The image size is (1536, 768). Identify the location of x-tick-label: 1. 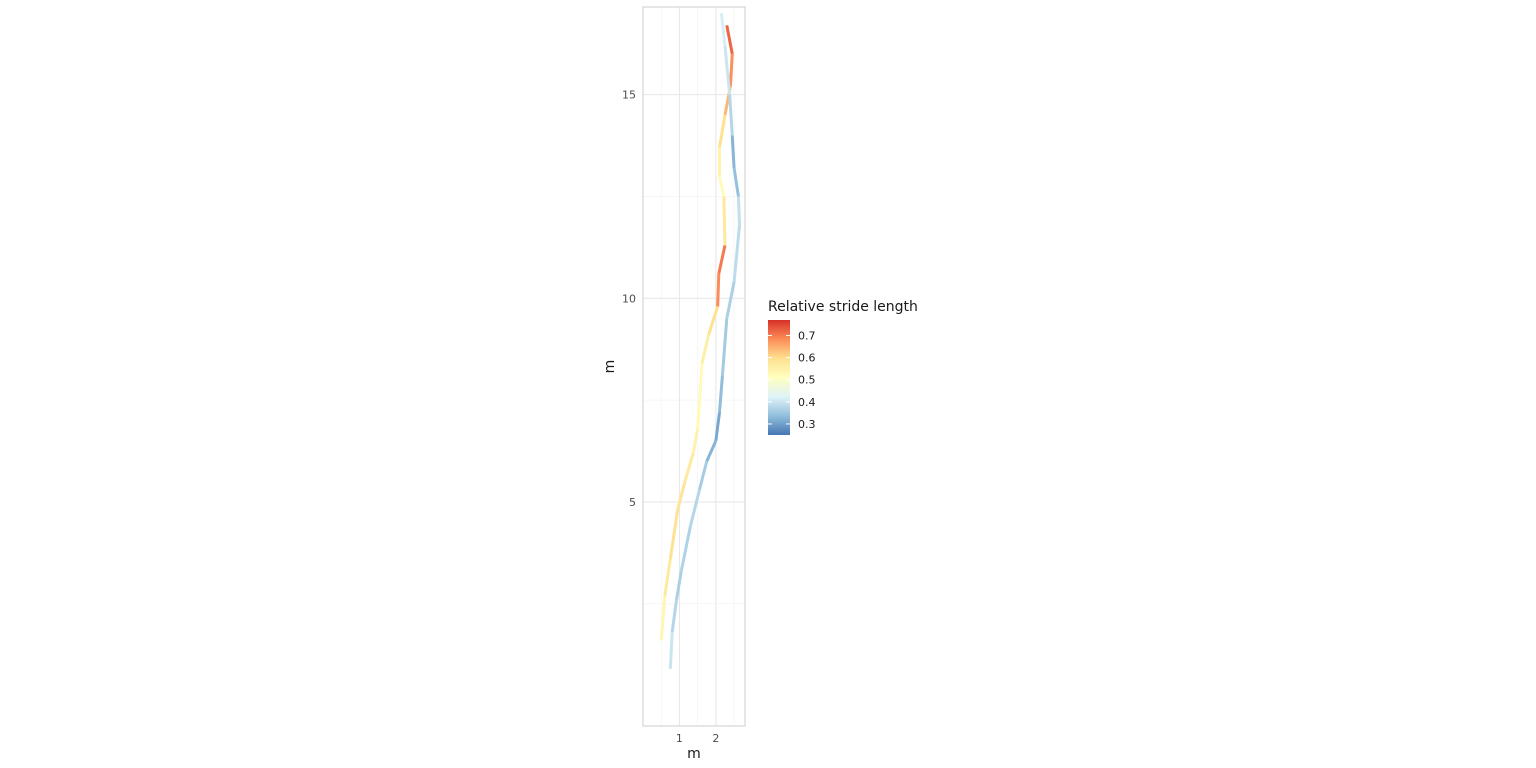
(679, 738).